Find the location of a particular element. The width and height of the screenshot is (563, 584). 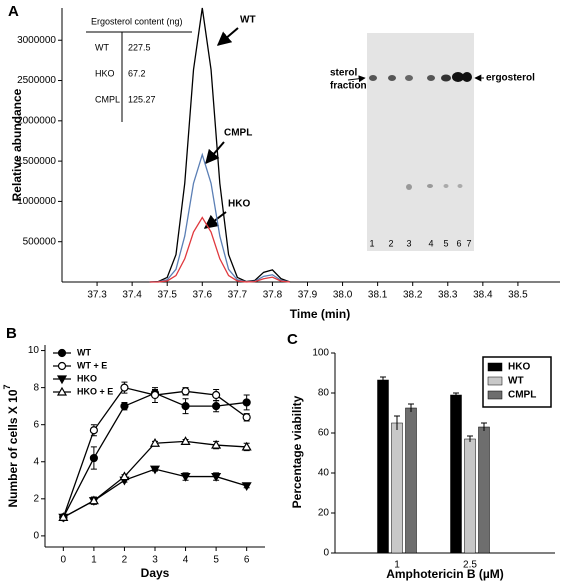

gel-background is located at coordinates (420, 142).